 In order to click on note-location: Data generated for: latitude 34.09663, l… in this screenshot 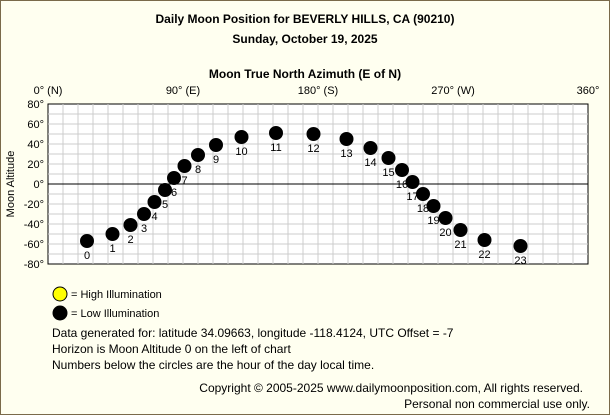, I will do `click(253, 333)`.